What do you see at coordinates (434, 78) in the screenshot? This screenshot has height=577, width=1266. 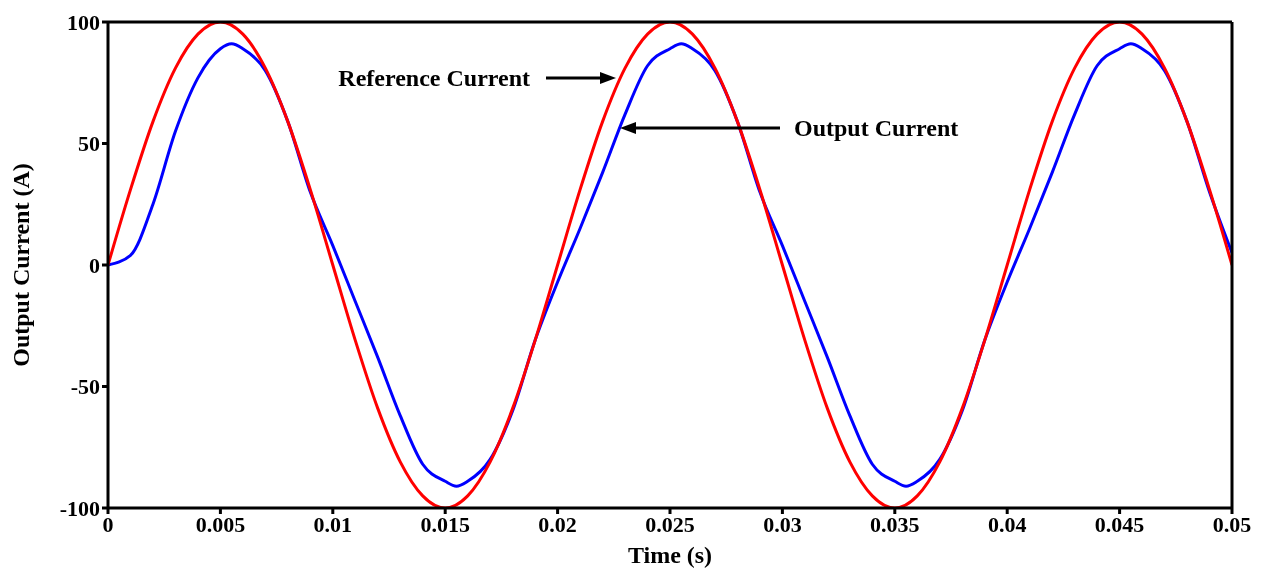 I see `annotation: Reference Current` at bounding box center [434, 78].